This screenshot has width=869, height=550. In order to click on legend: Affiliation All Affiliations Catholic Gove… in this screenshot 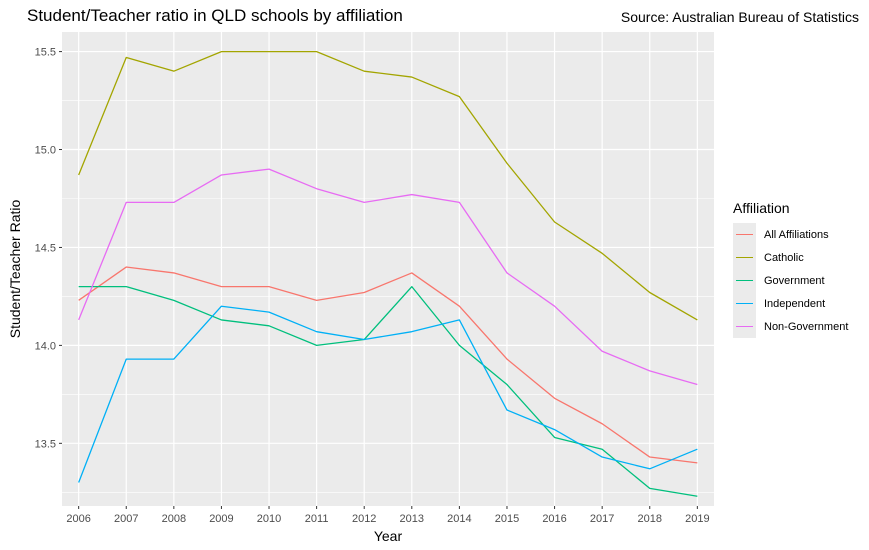, I will do `click(790, 269)`.